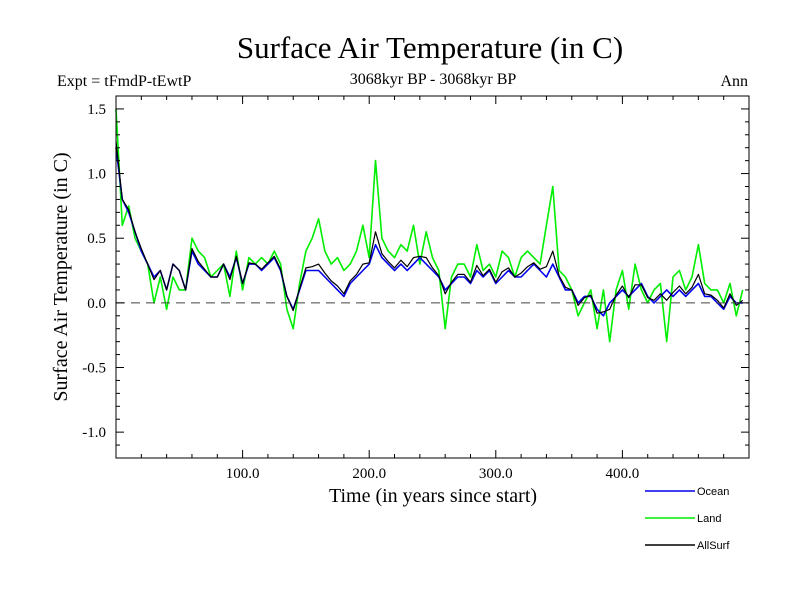 Image resolution: width=800 pixels, height=605 pixels. What do you see at coordinates (687, 519) in the screenshot?
I see `legend: Ocean Land AllSurf` at bounding box center [687, 519].